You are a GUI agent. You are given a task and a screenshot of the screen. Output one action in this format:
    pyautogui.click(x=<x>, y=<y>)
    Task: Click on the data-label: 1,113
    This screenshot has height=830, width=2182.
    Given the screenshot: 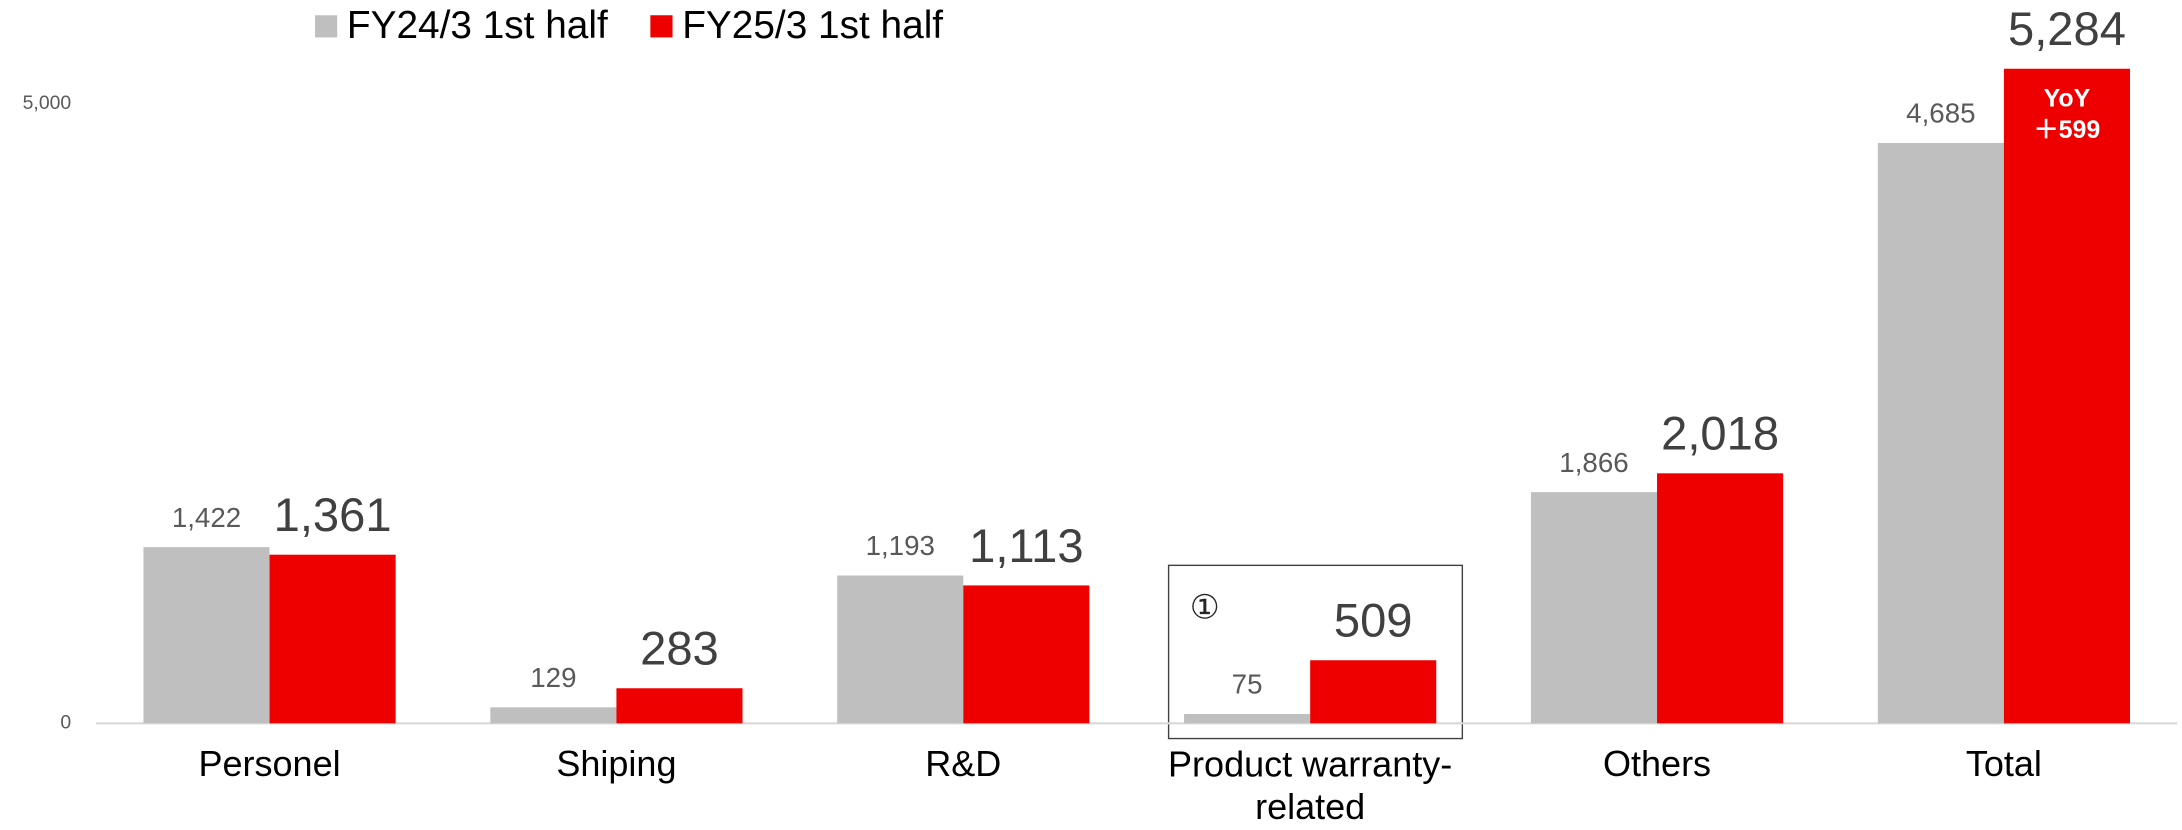 What is the action you would take?
    pyautogui.click(x=1026, y=545)
    